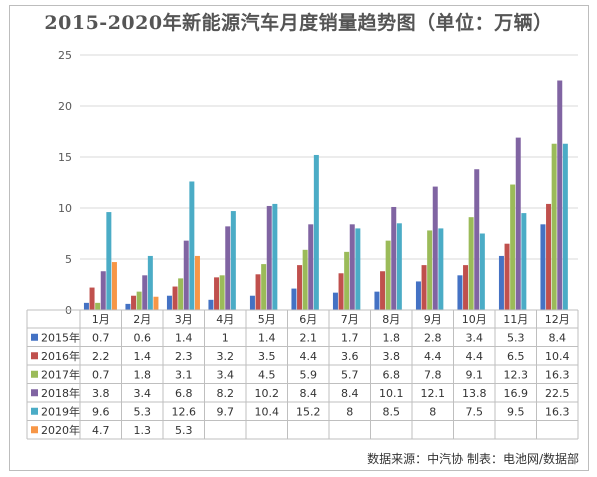 The width and height of the screenshot is (597, 477). What do you see at coordinates (433, 393) in the screenshot?
I see `data-label: 12.1` at bounding box center [433, 393].